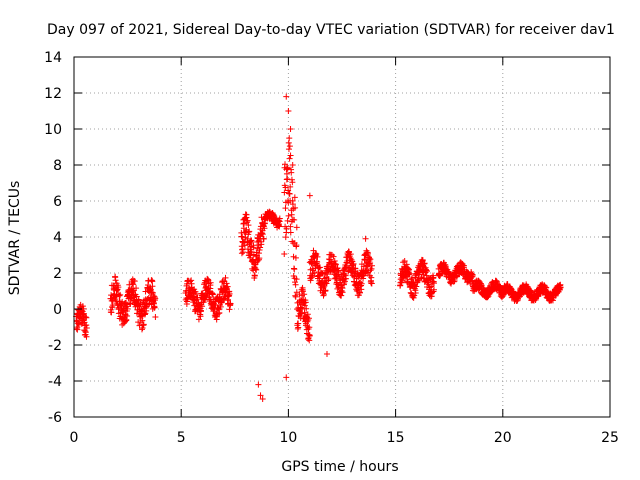 This screenshot has height=480, width=640. I want to click on x-axis-label: GPS time / hours, so click(339, 467).